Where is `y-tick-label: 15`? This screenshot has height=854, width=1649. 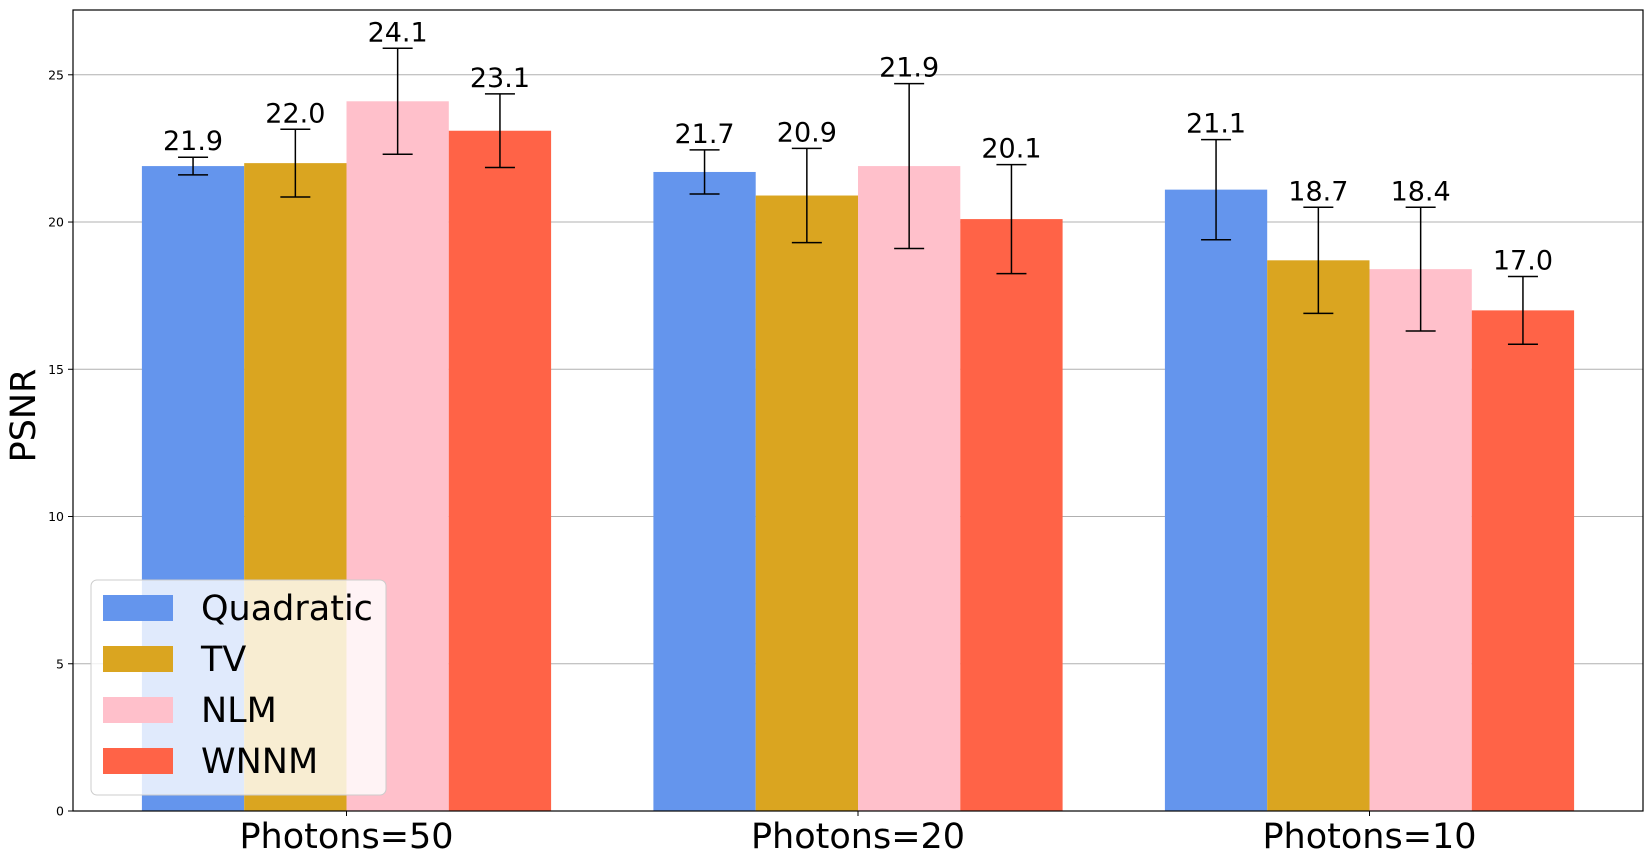 y-tick-label: 15 is located at coordinates (56, 369).